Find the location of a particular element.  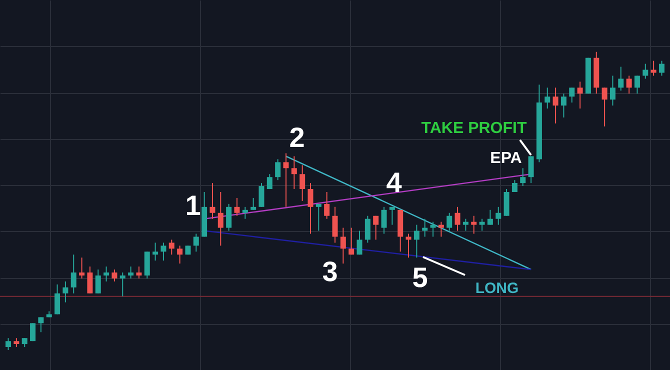

annotation: 5 is located at coordinates (420, 277).